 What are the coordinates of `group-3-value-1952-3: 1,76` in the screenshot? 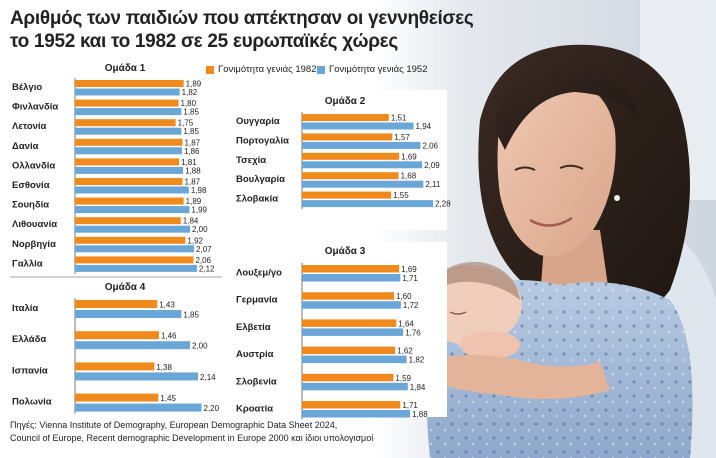 It's located at (413, 332).